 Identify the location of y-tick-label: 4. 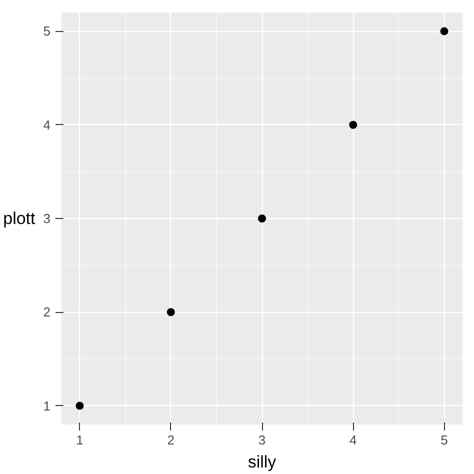
(47, 124).